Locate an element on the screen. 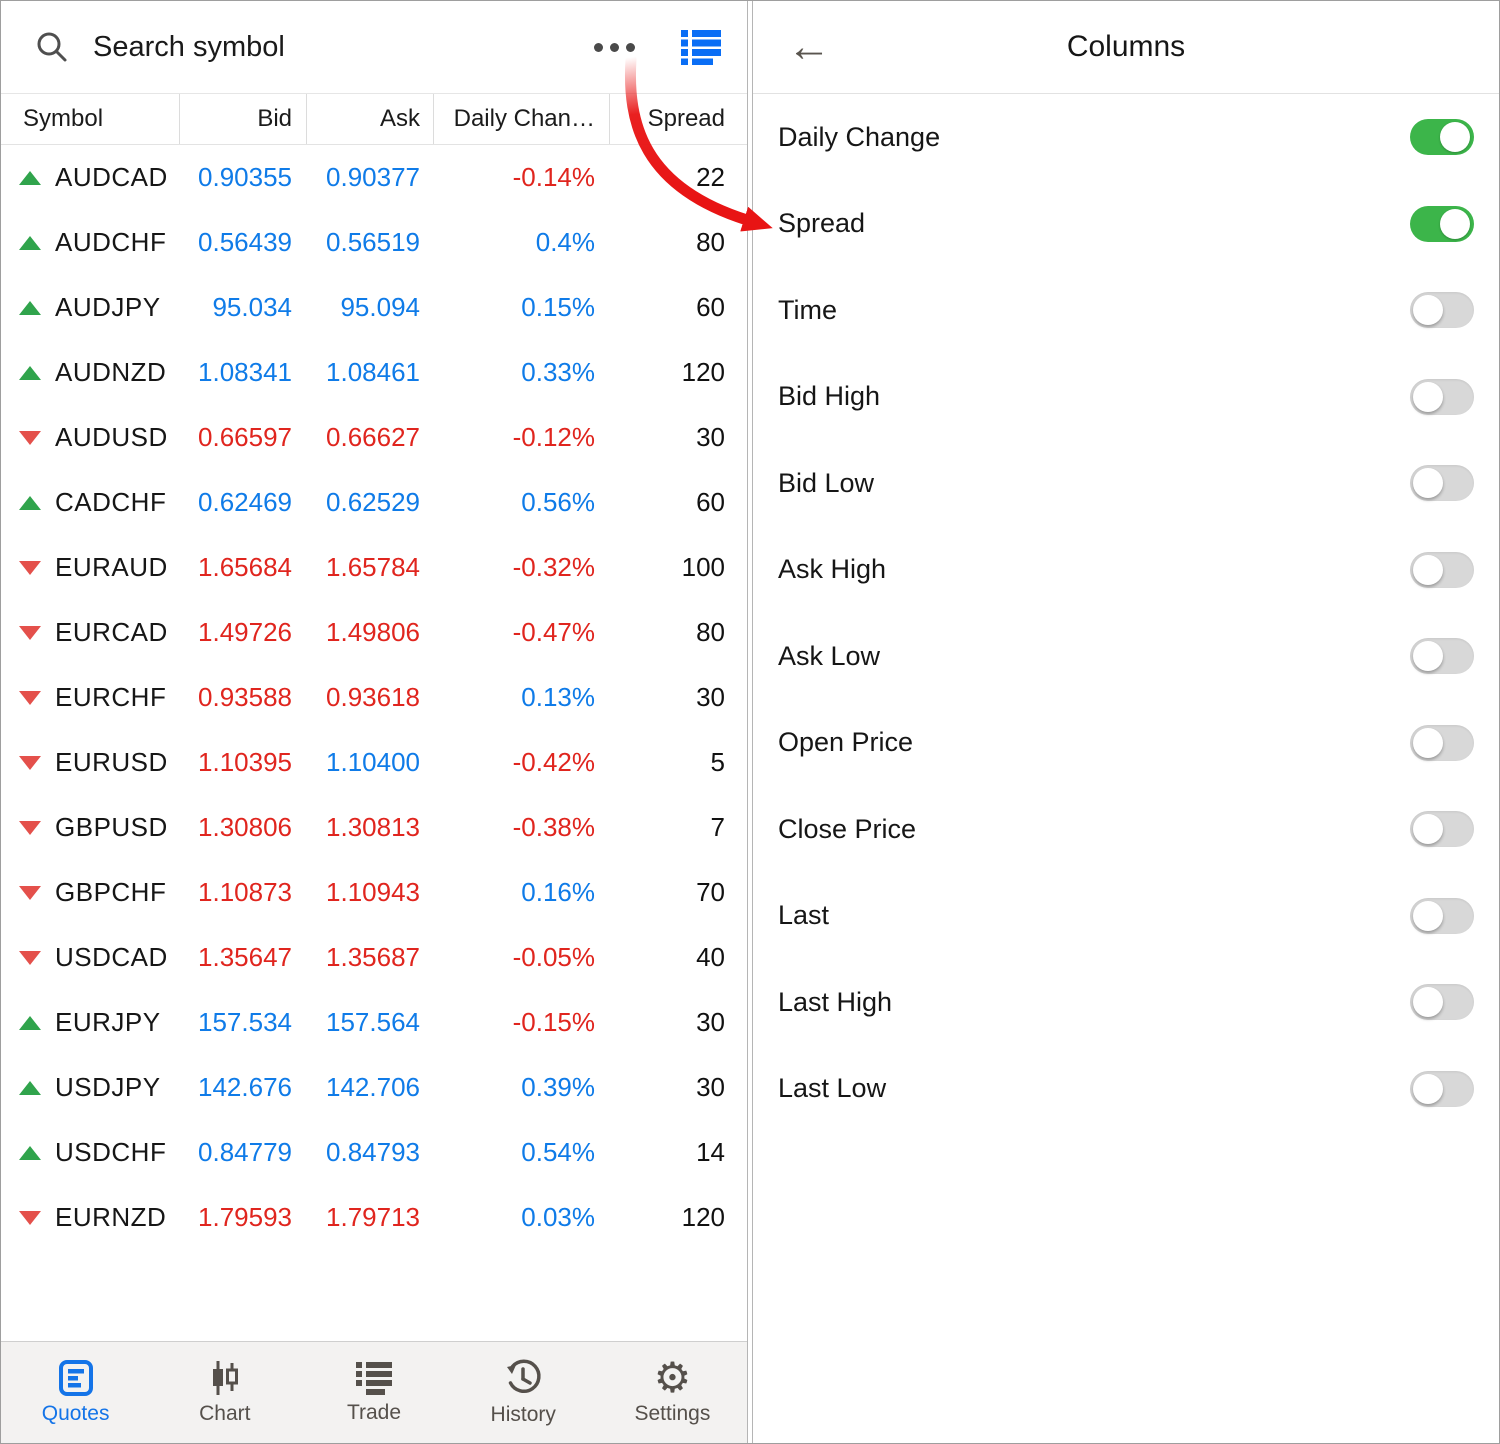 The height and width of the screenshot is (1444, 1500). symbol-name: AUDNZD is located at coordinates (111, 372).